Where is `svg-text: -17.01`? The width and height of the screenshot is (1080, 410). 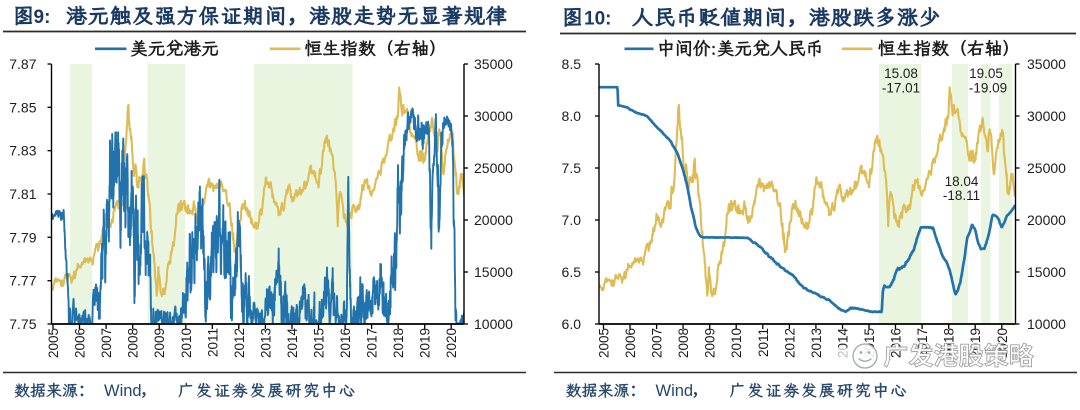
svg-text: -17.01 is located at coordinates (901, 88).